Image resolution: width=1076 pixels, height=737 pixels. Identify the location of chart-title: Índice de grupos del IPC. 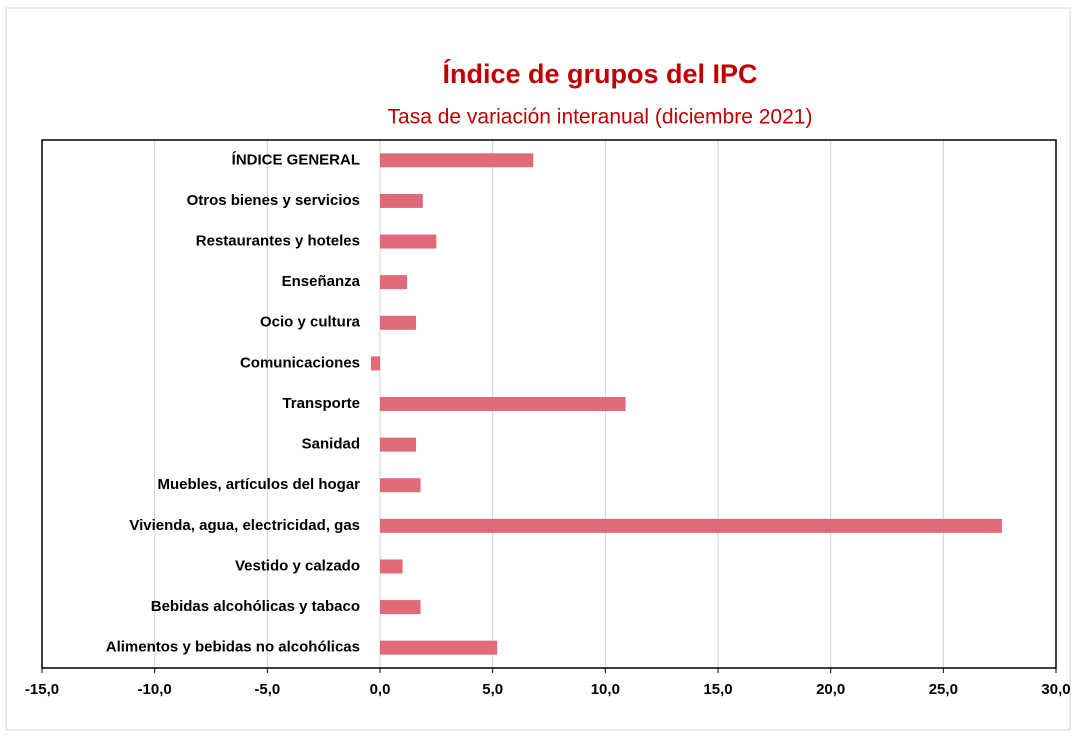
(599, 73).